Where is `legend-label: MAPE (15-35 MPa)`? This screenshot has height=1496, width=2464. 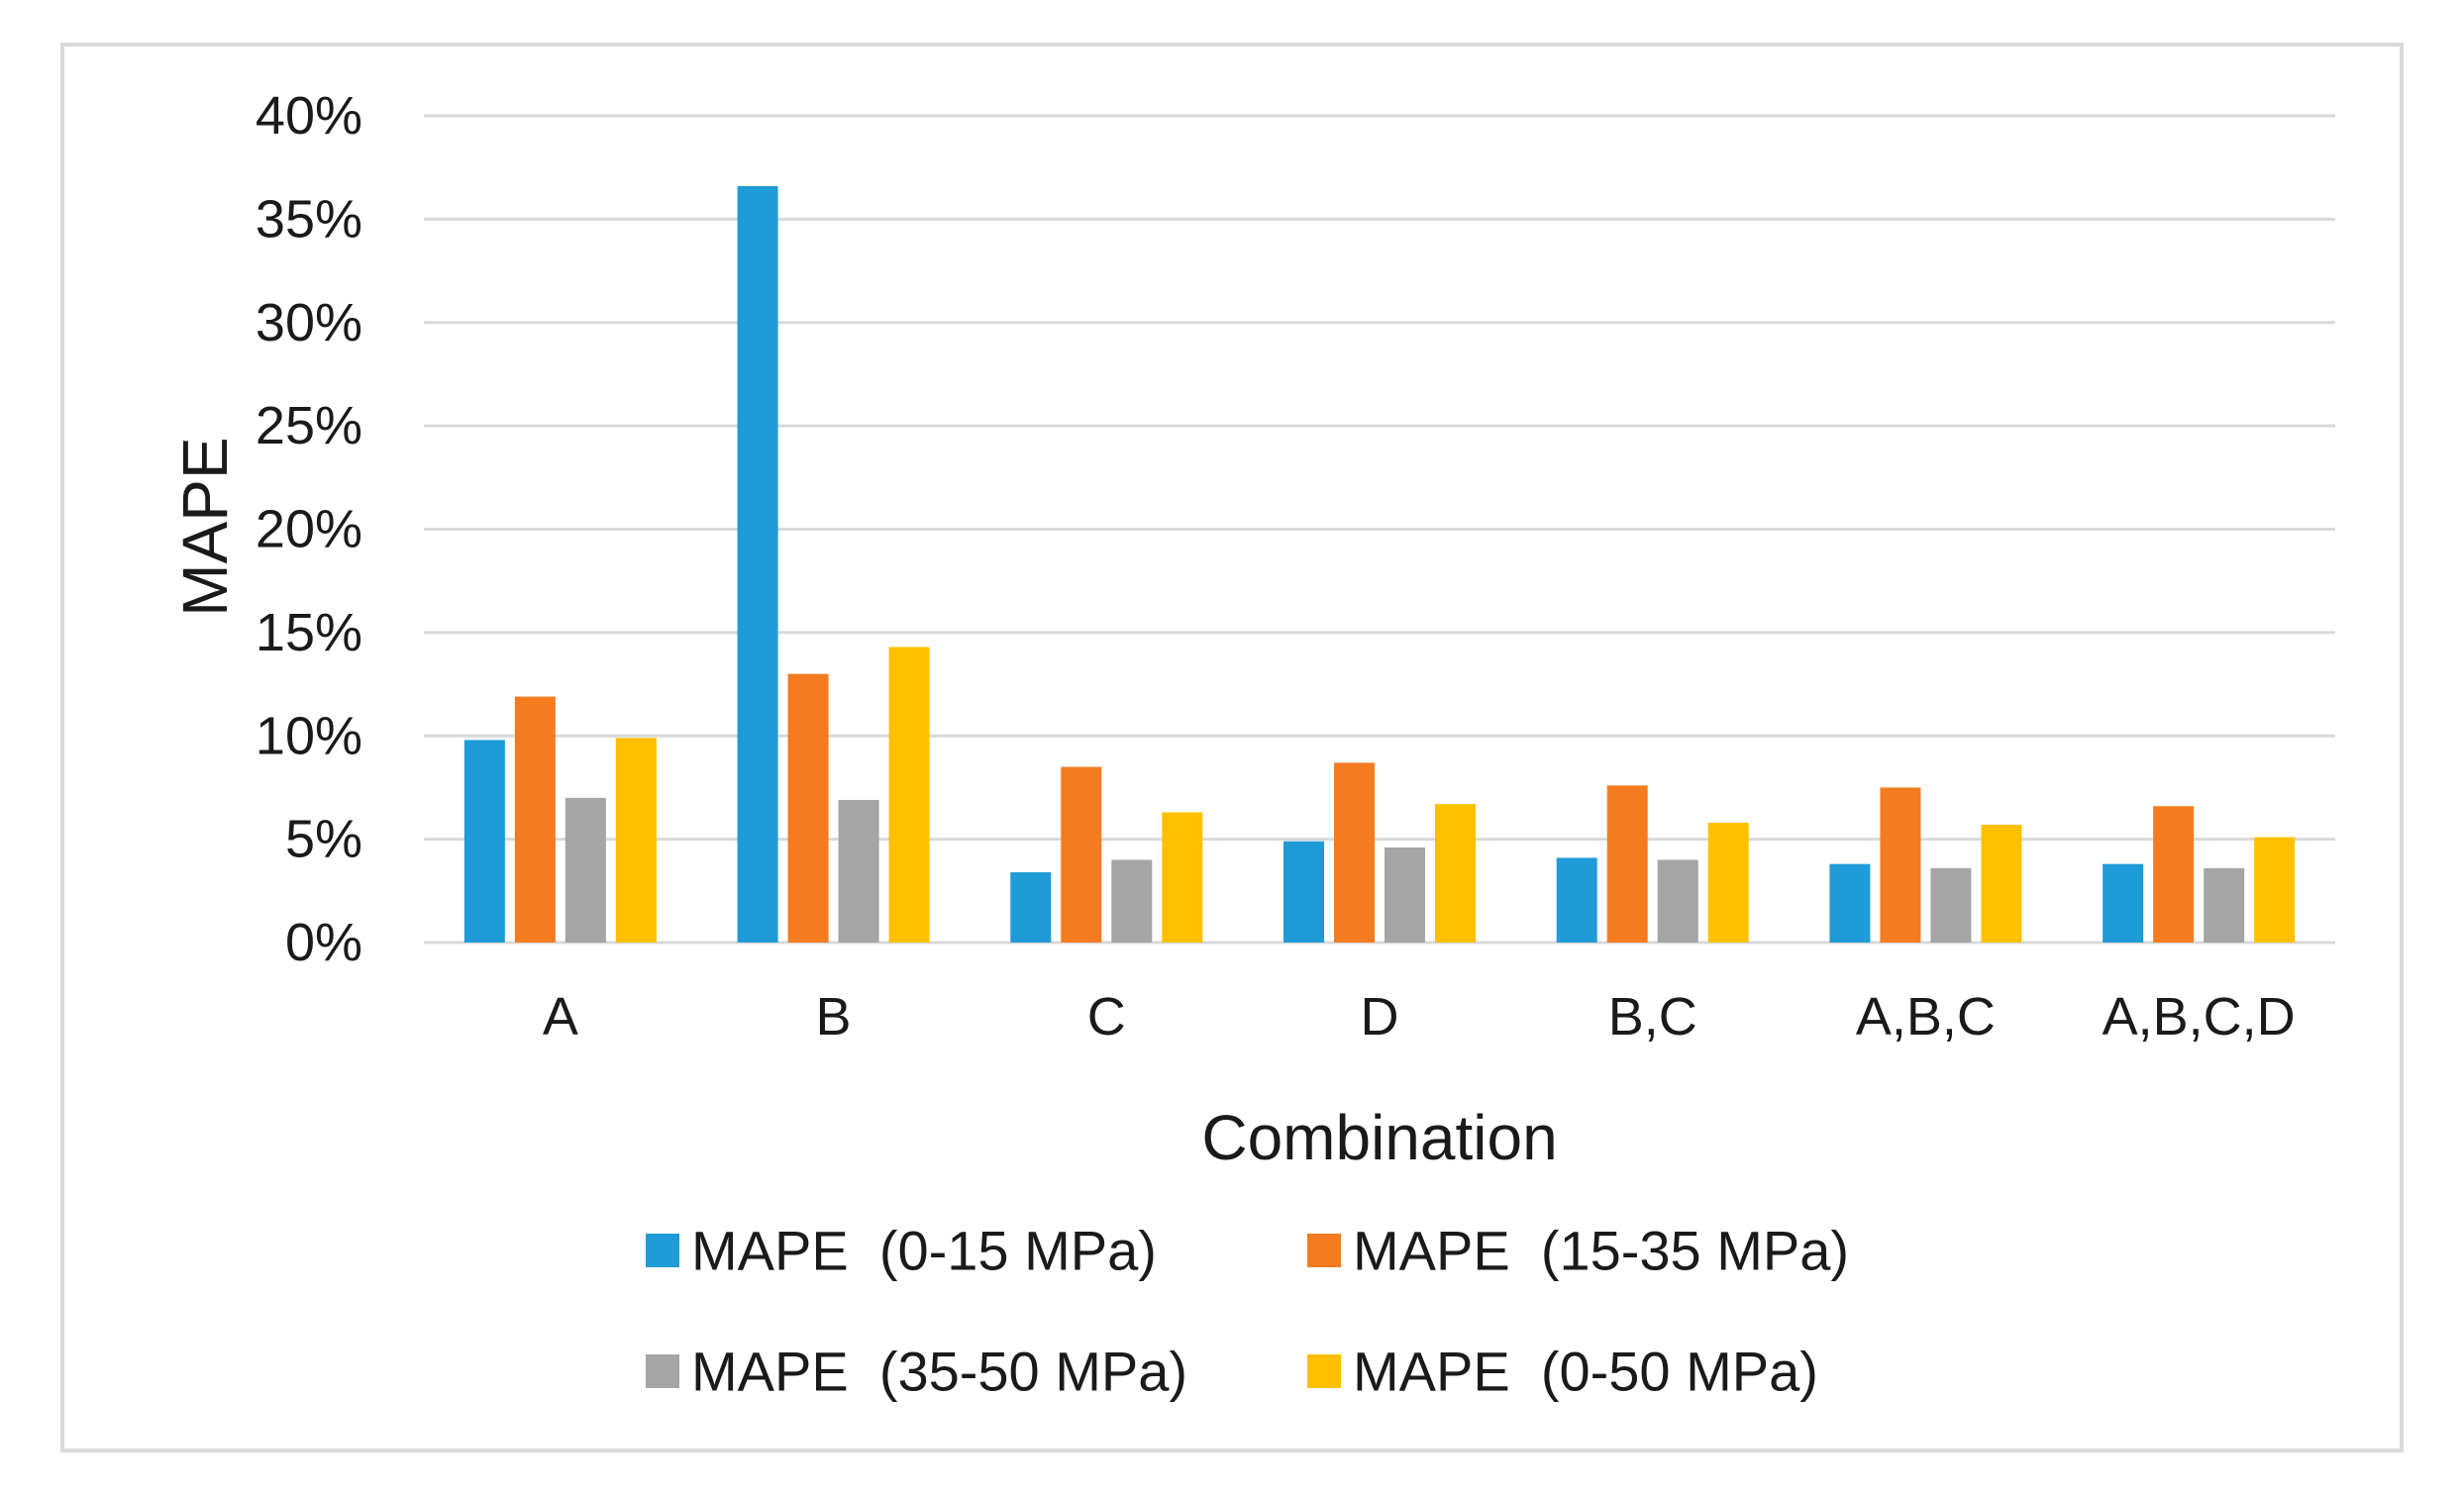 legend-label: MAPE (15-35 MPa) is located at coordinates (1601, 1251).